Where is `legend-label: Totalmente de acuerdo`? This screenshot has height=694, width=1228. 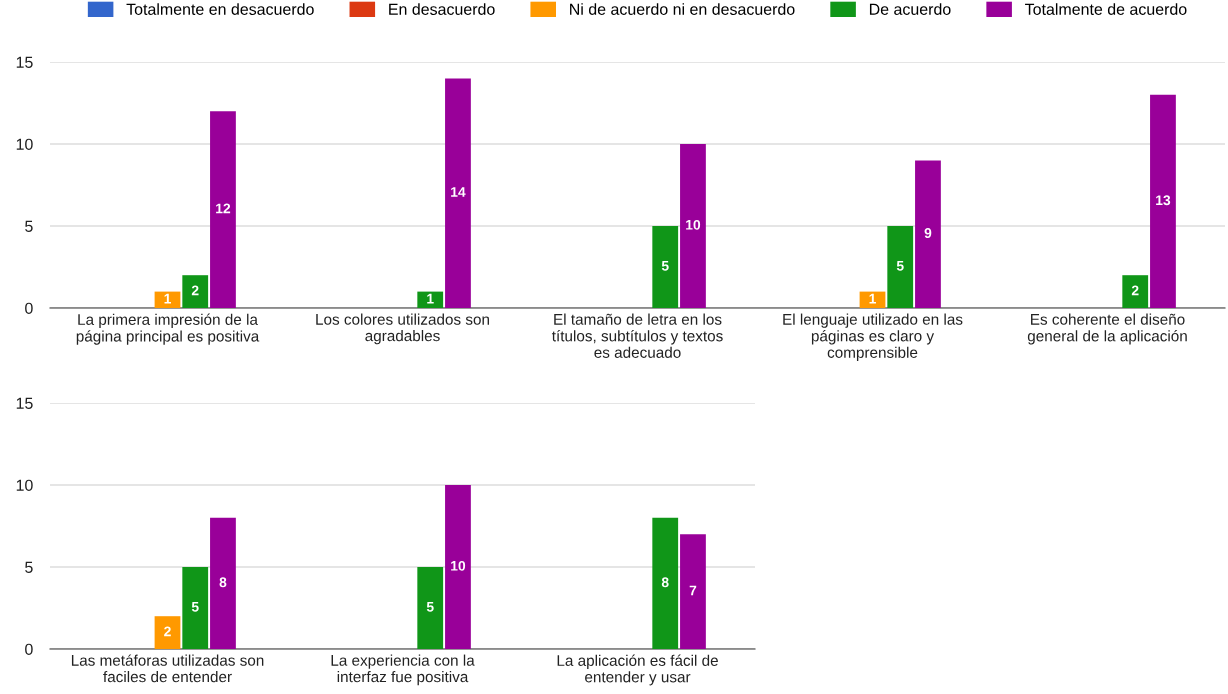
legend-label: Totalmente de acuerdo is located at coordinates (1106, 9).